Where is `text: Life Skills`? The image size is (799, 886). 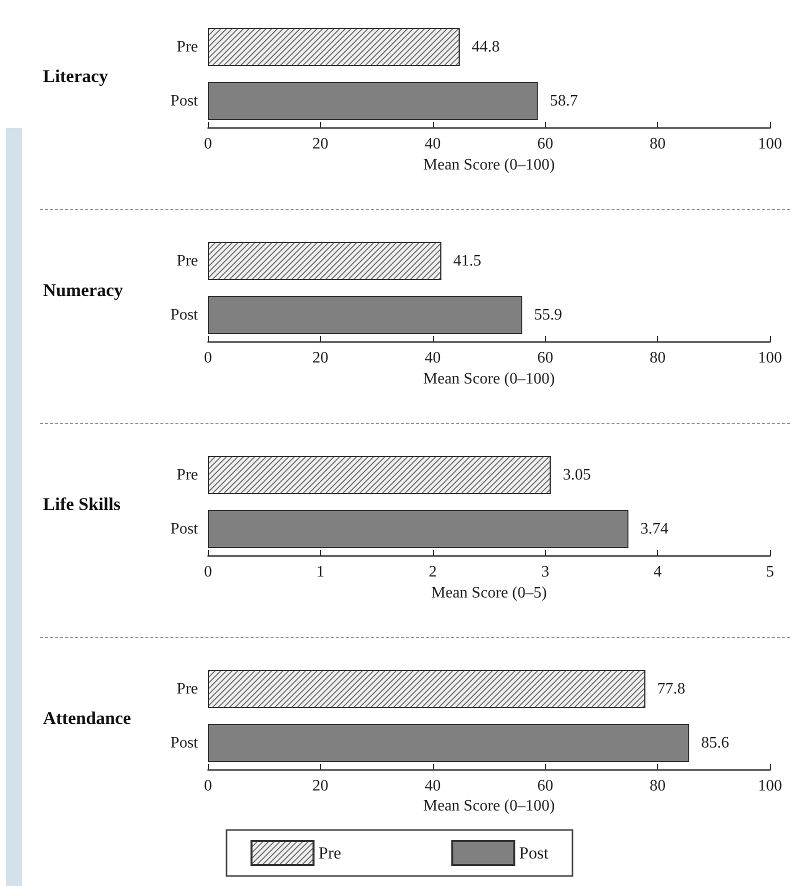
text: Life Skills is located at coordinates (82, 504).